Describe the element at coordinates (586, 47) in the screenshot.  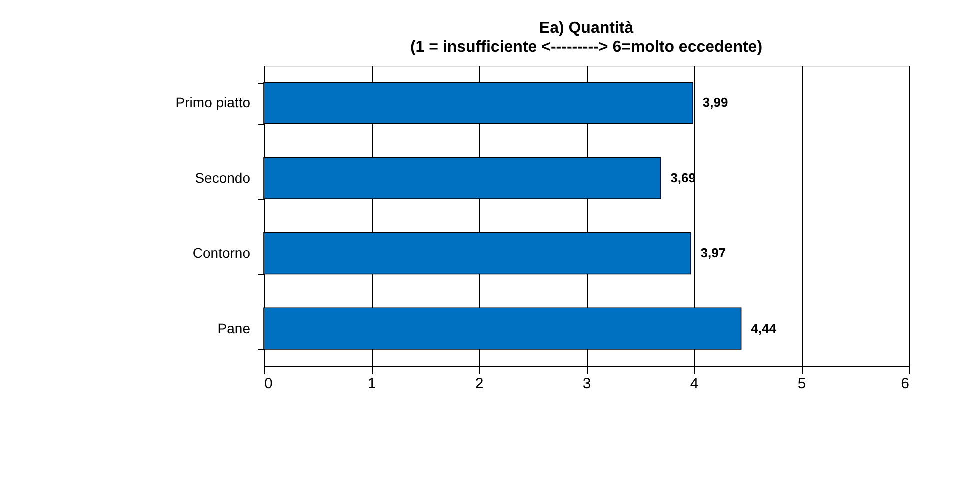
I see `chart-subtitle: (1 = insufficiente <---------> 6=molto eccedente)` at that location.